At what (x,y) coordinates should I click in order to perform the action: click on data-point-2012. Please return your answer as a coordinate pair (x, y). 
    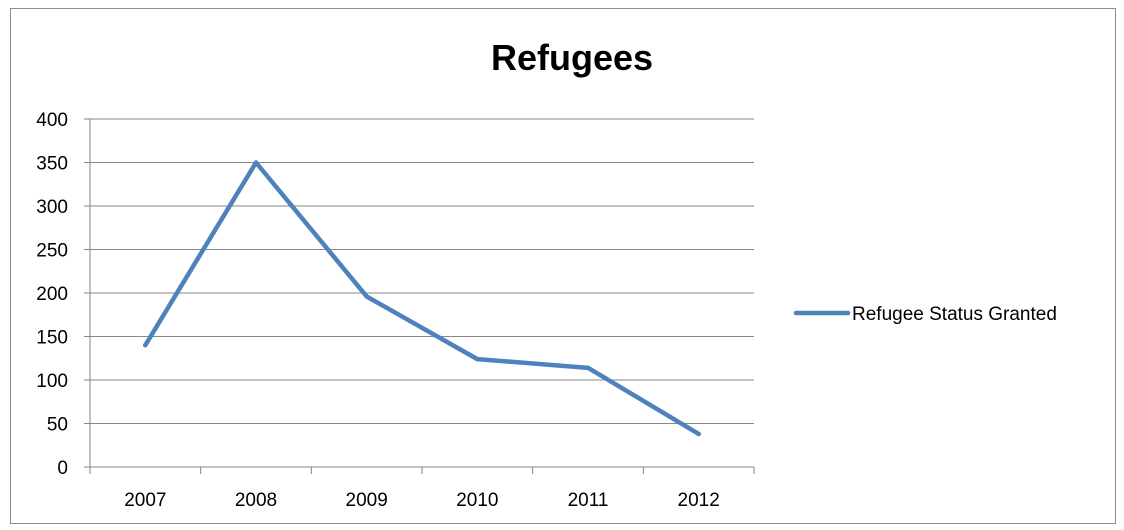
    Looking at the image, I should click on (698, 434).